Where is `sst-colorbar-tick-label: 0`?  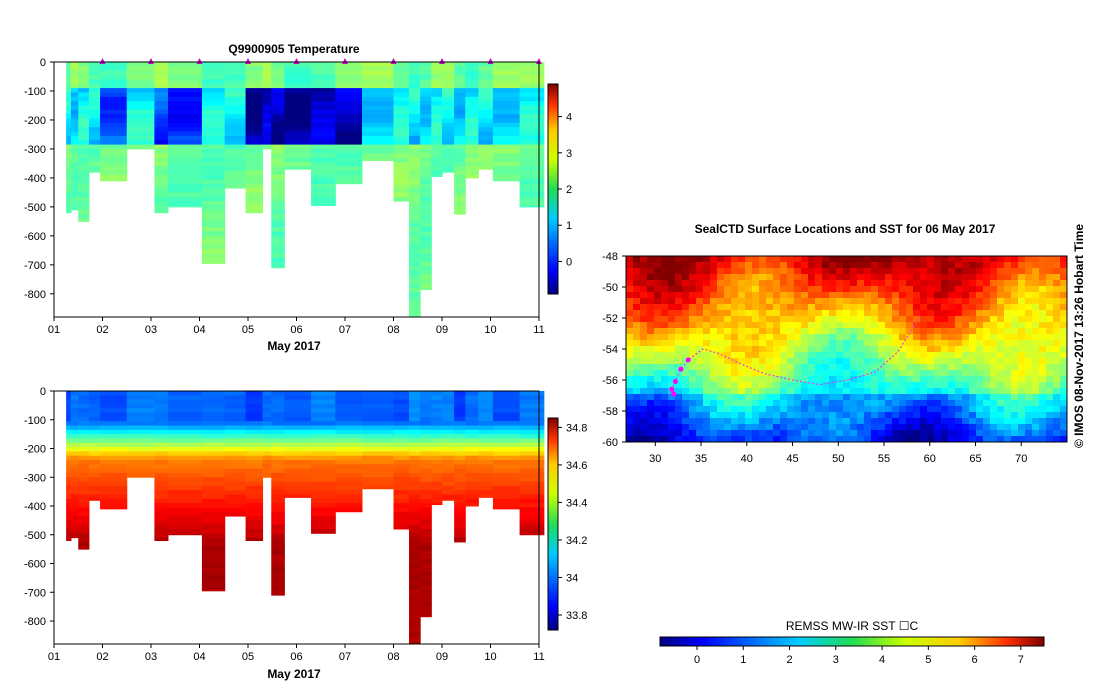 sst-colorbar-tick-label: 0 is located at coordinates (697, 660).